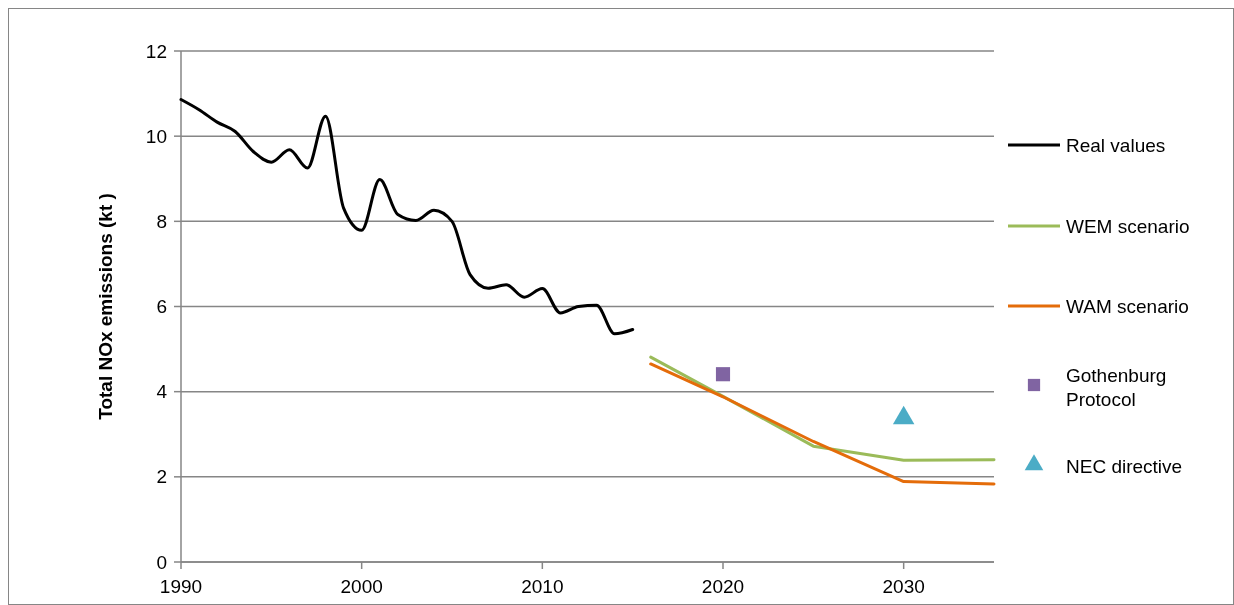 This screenshot has width=1234, height=605. Describe the element at coordinates (1128, 226) in the screenshot. I see `legend-label: WEM scenario` at that location.